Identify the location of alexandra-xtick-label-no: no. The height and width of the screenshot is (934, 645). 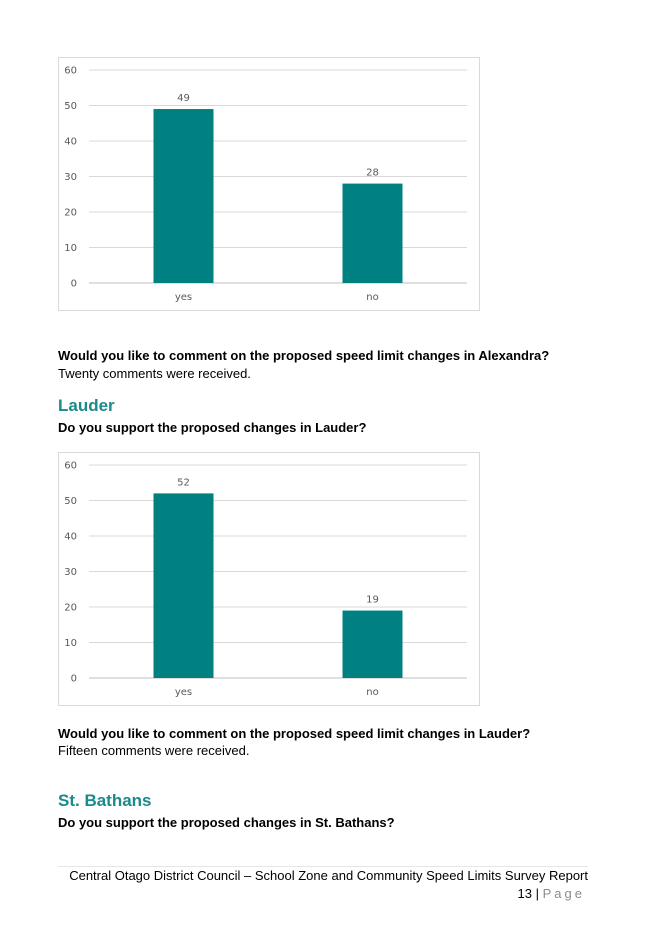
(372, 297).